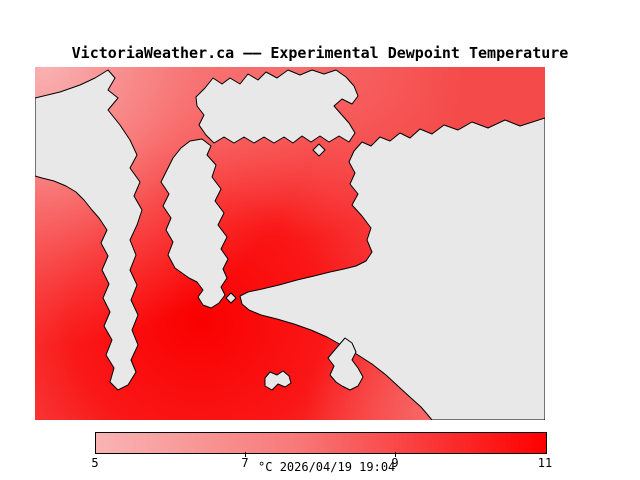  What do you see at coordinates (337, 467) in the screenshot?
I see `datetime-label: 2026/04/19 19:04` at bounding box center [337, 467].